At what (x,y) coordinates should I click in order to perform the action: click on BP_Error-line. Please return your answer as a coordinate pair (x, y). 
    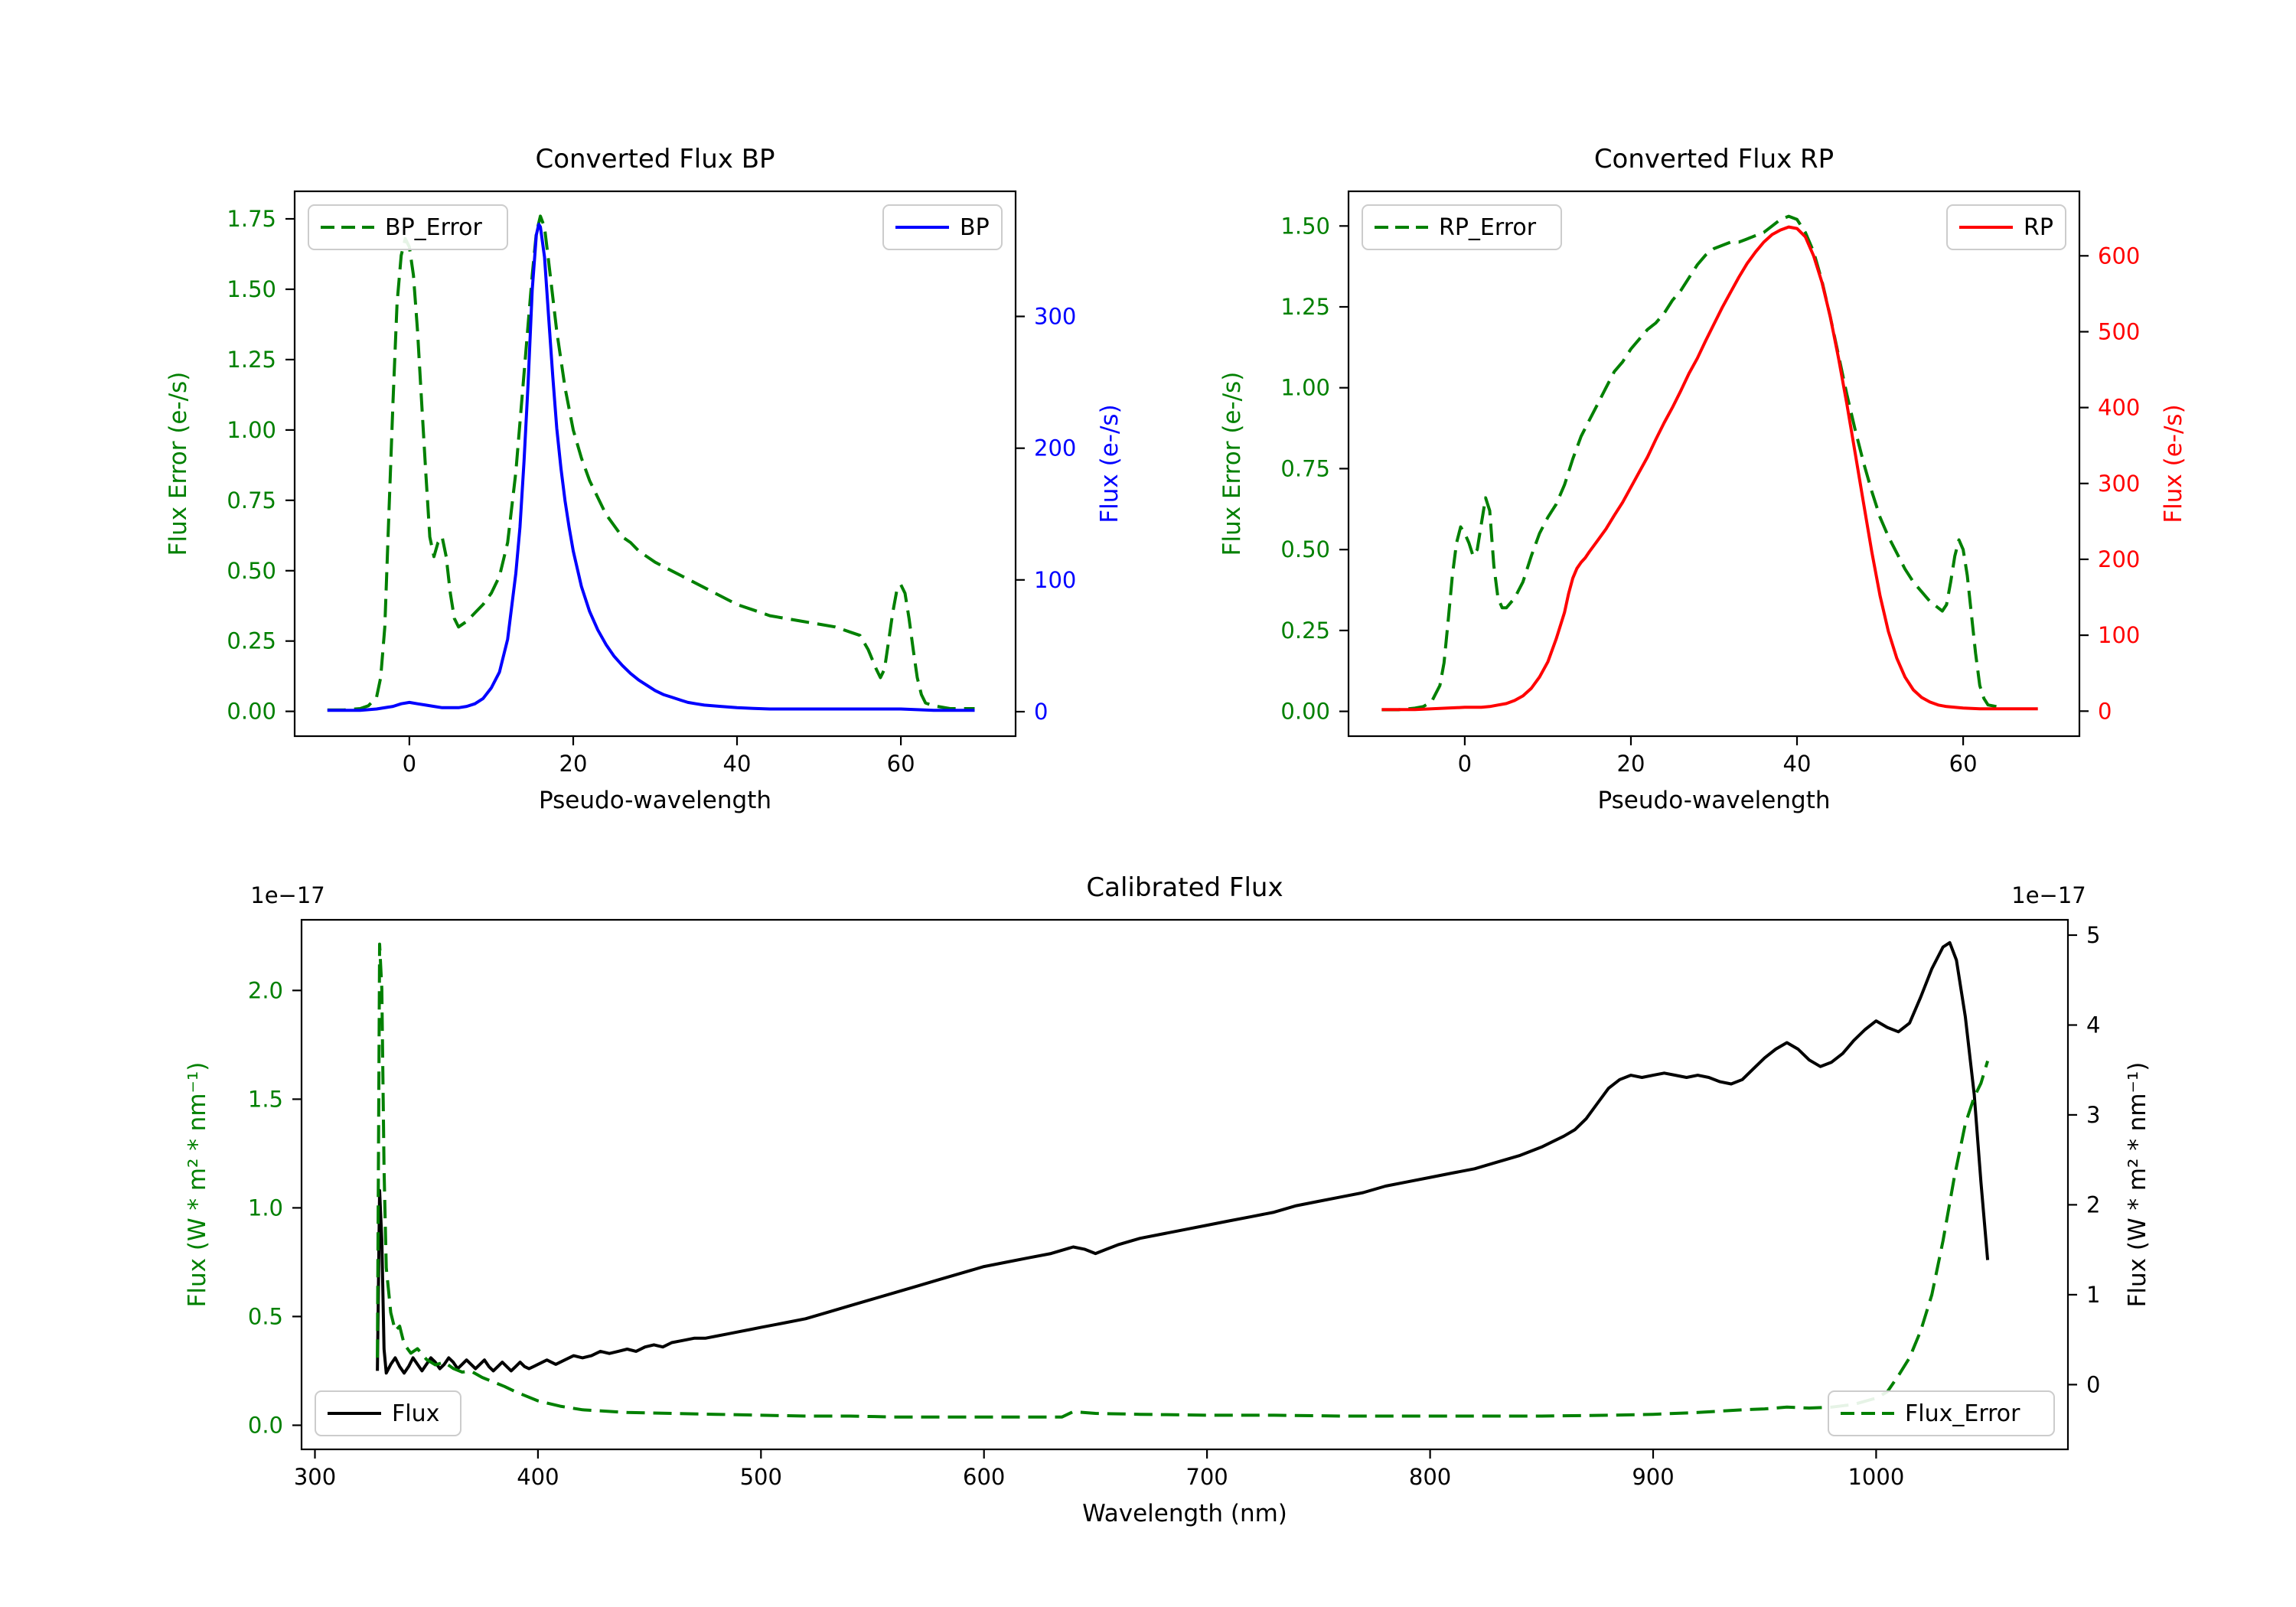
    Looking at the image, I should click on (651, 463).